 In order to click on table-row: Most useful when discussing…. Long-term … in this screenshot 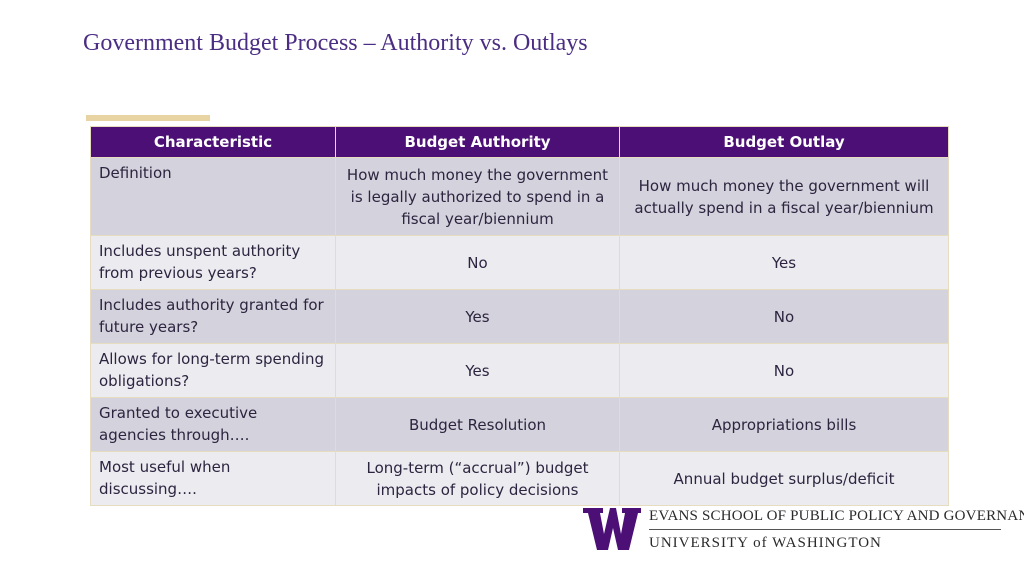, I will do `click(519, 478)`.